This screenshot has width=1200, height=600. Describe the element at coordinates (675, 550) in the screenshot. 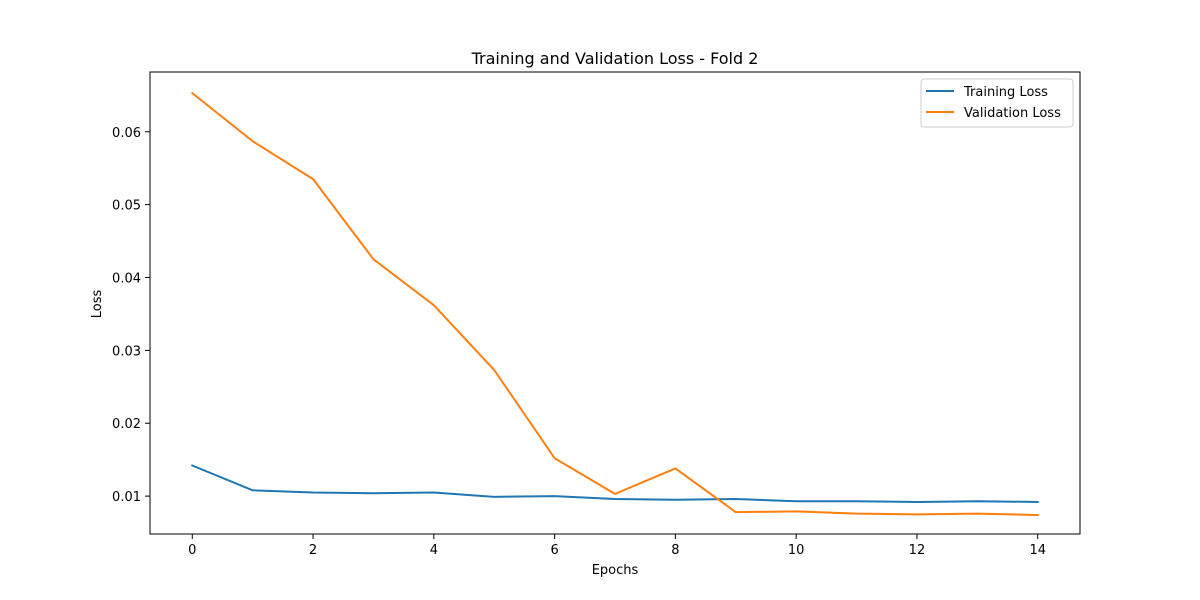

I see `x-tick-label: 8` at that location.